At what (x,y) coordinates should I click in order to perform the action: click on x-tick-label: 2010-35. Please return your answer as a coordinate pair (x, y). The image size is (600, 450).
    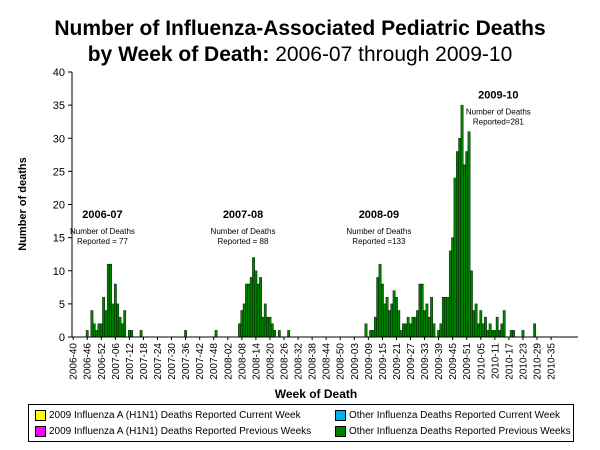
    Looking at the image, I should click on (552, 361).